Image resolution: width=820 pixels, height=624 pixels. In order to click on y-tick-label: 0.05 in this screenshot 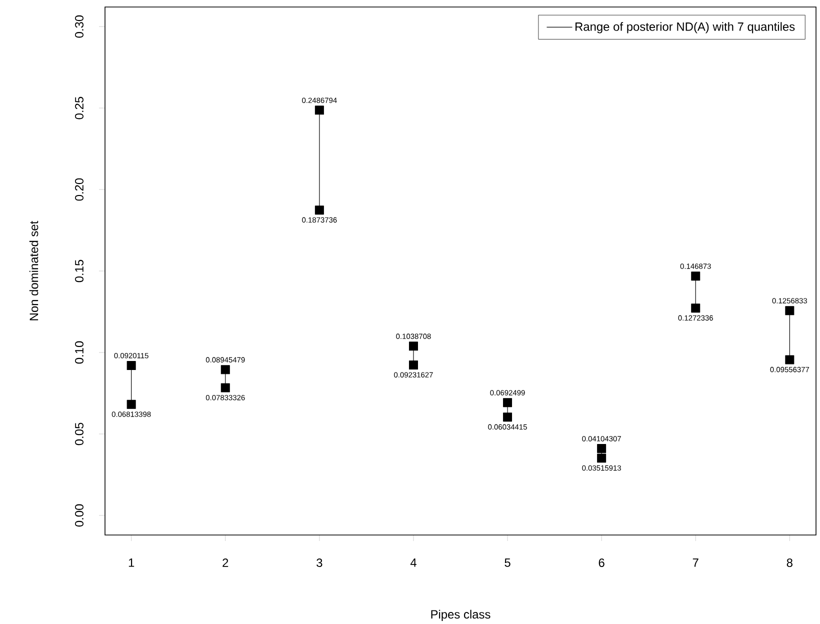, I will do `click(79, 434)`.